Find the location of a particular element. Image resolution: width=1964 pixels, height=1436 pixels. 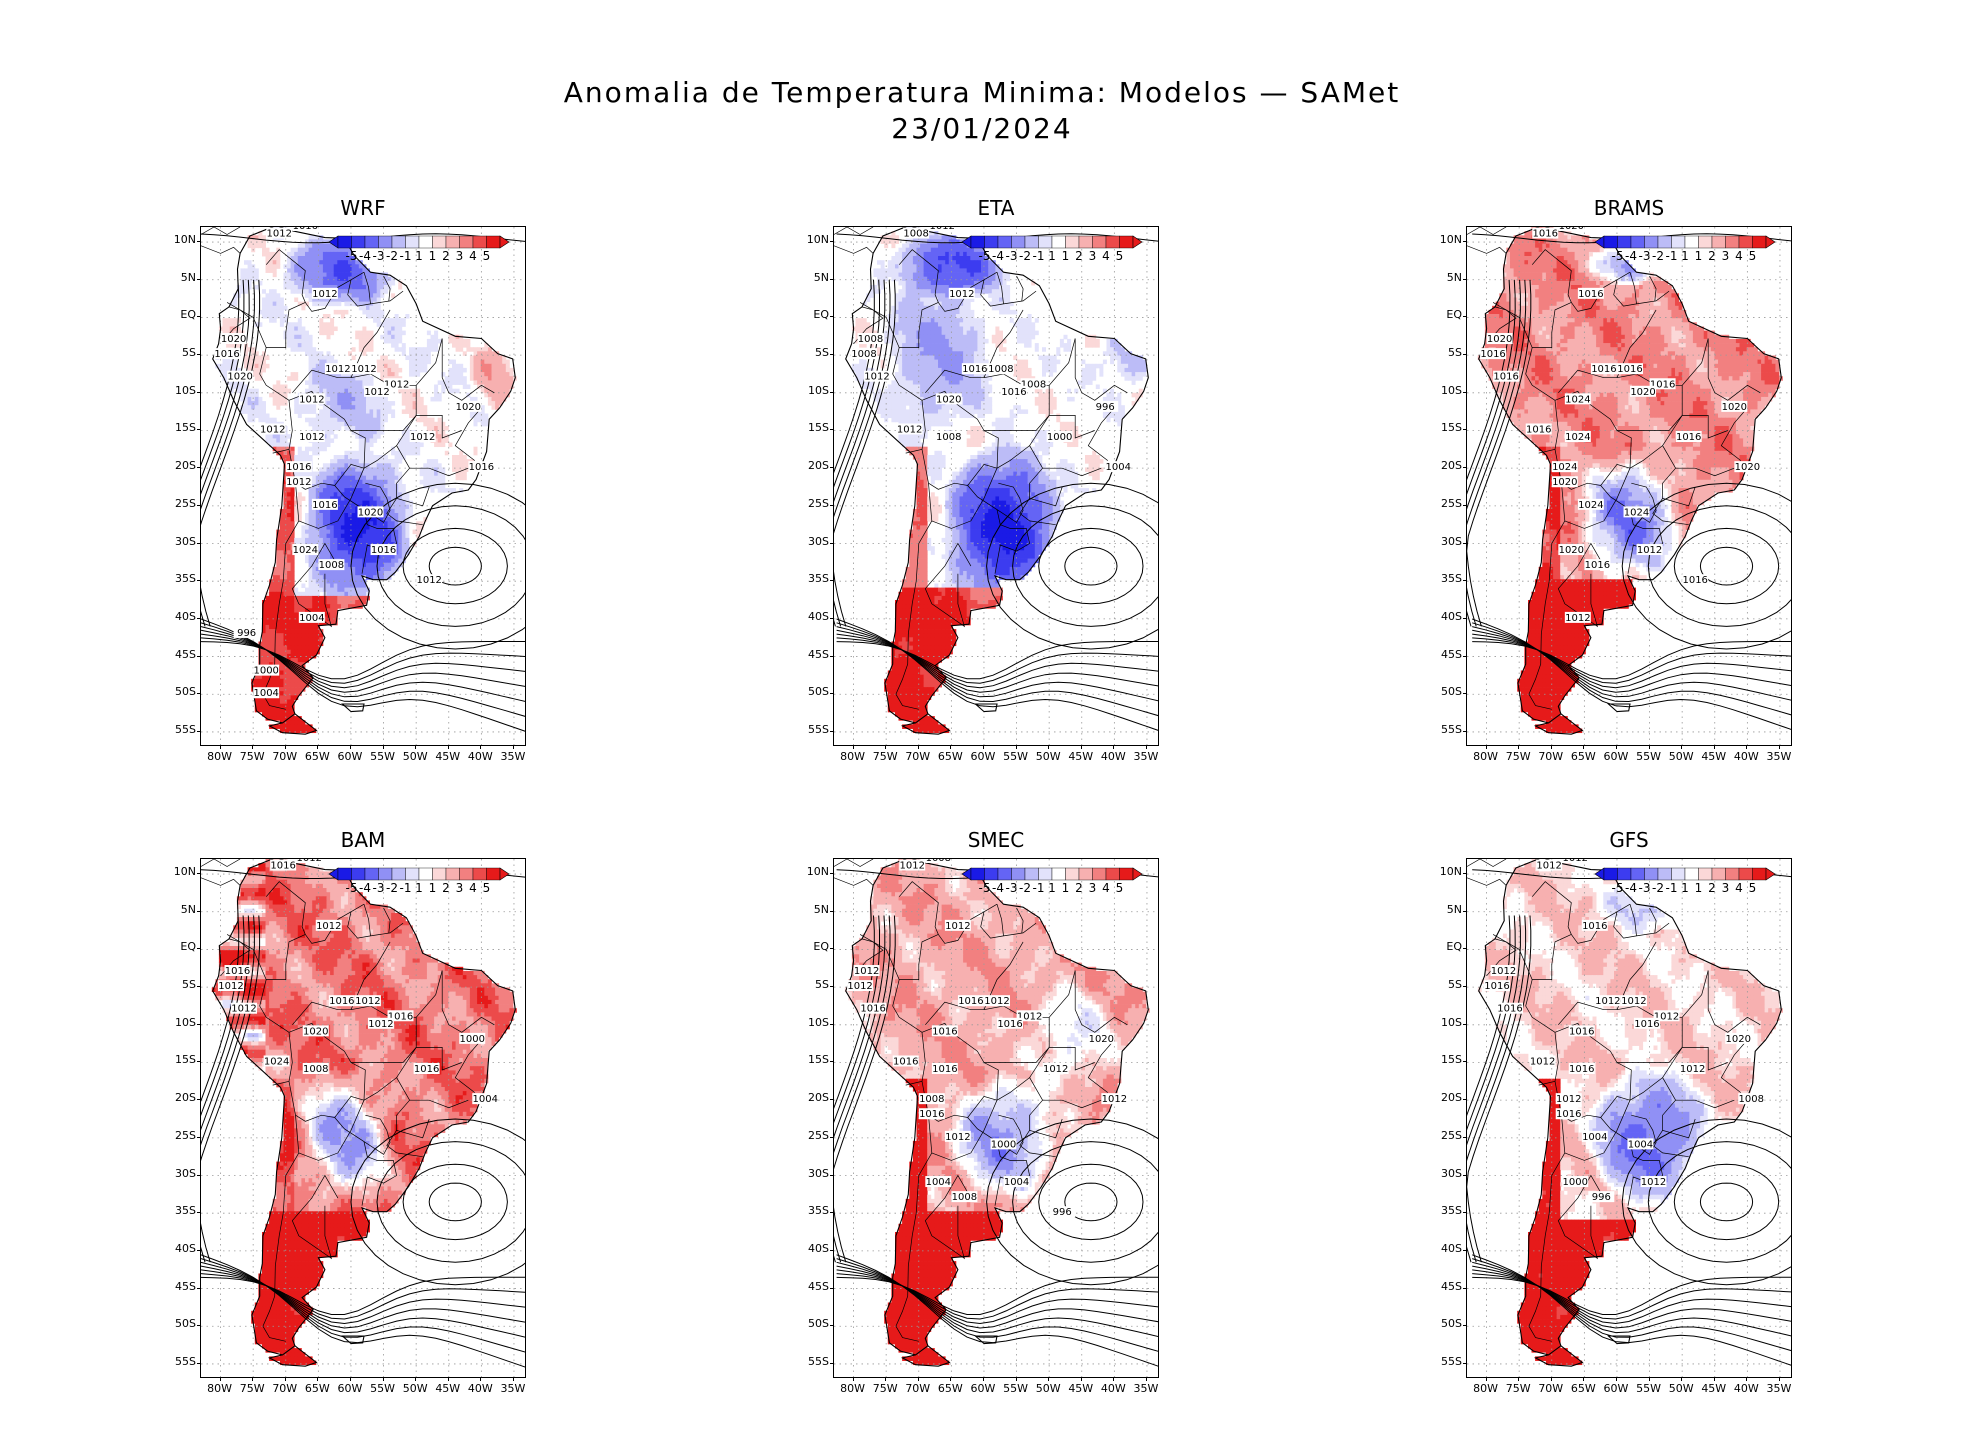

colorbar-tick-label: 1 is located at coordinates (1052, 888).